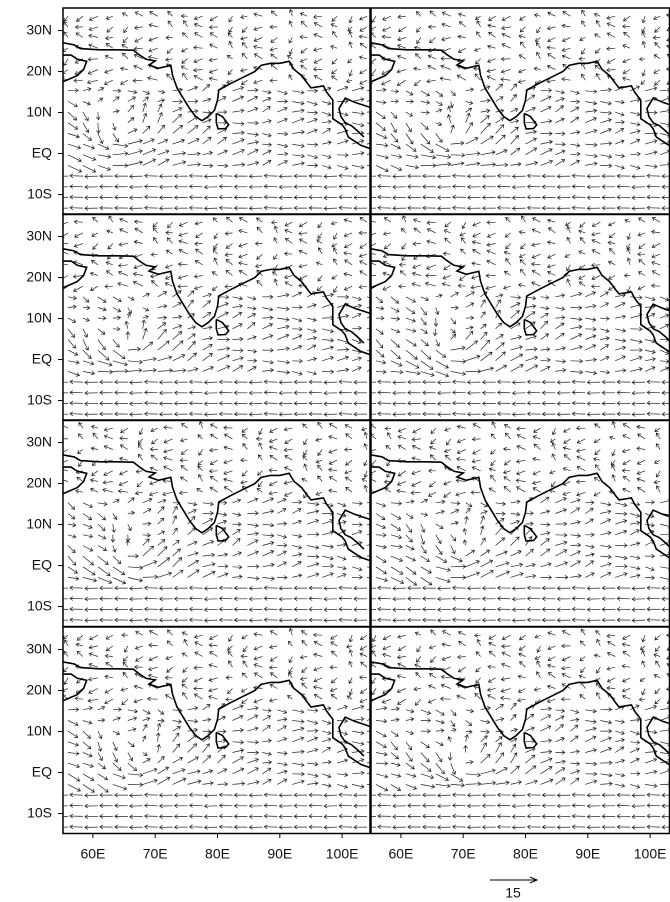  Describe the element at coordinates (513, 893) in the screenshot. I see `scale-label: 15` at that location.